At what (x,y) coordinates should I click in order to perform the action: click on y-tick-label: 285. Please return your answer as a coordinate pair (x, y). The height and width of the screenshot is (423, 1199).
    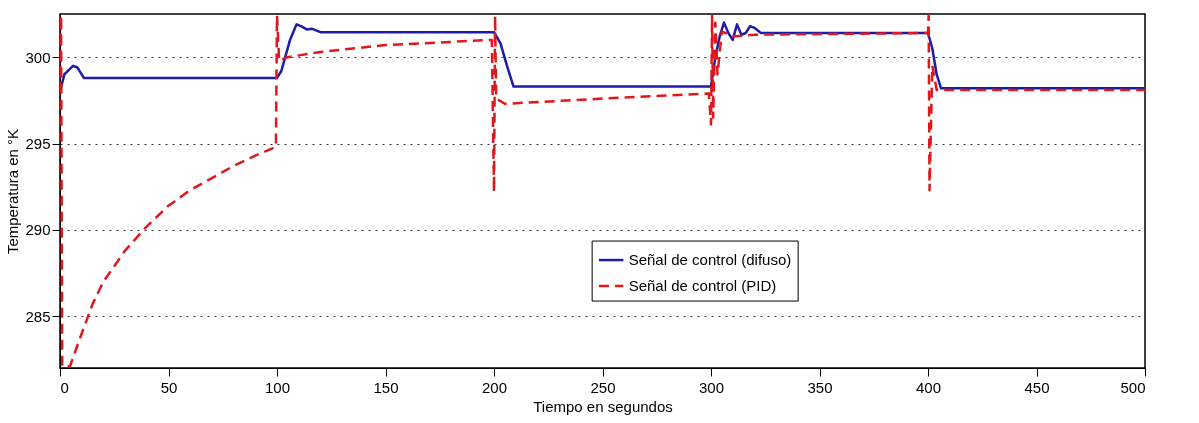
    Looking at the image, I should click on (38, 316).